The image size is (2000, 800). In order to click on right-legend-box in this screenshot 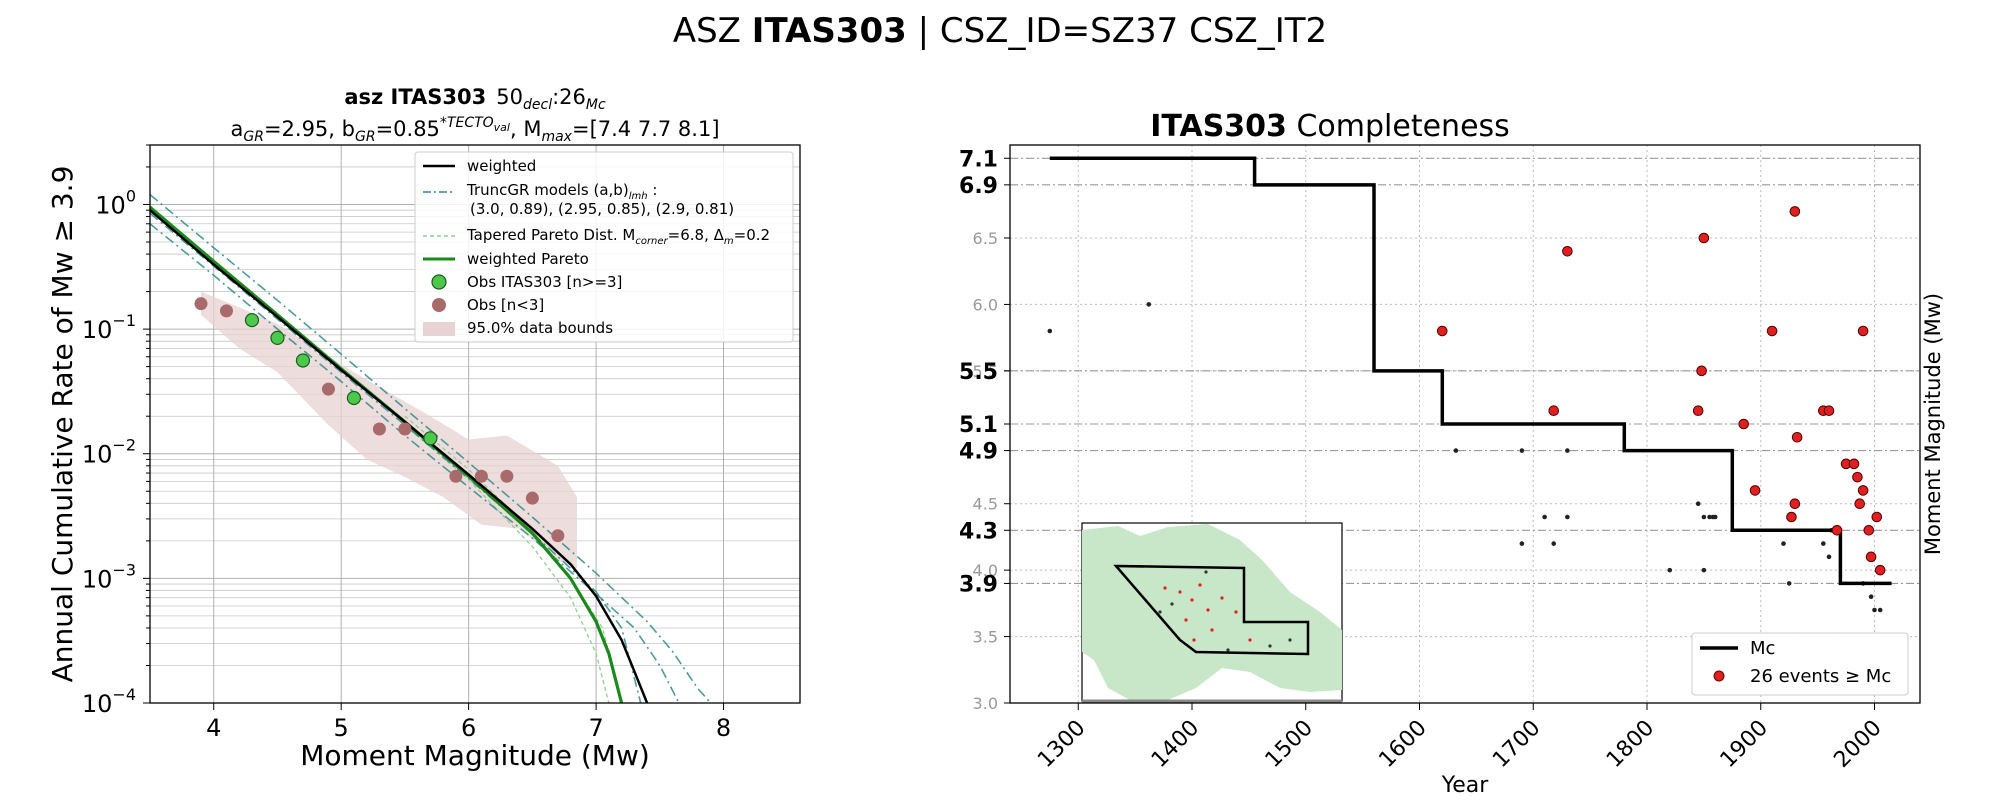, I will do `click(1800, 664)`.